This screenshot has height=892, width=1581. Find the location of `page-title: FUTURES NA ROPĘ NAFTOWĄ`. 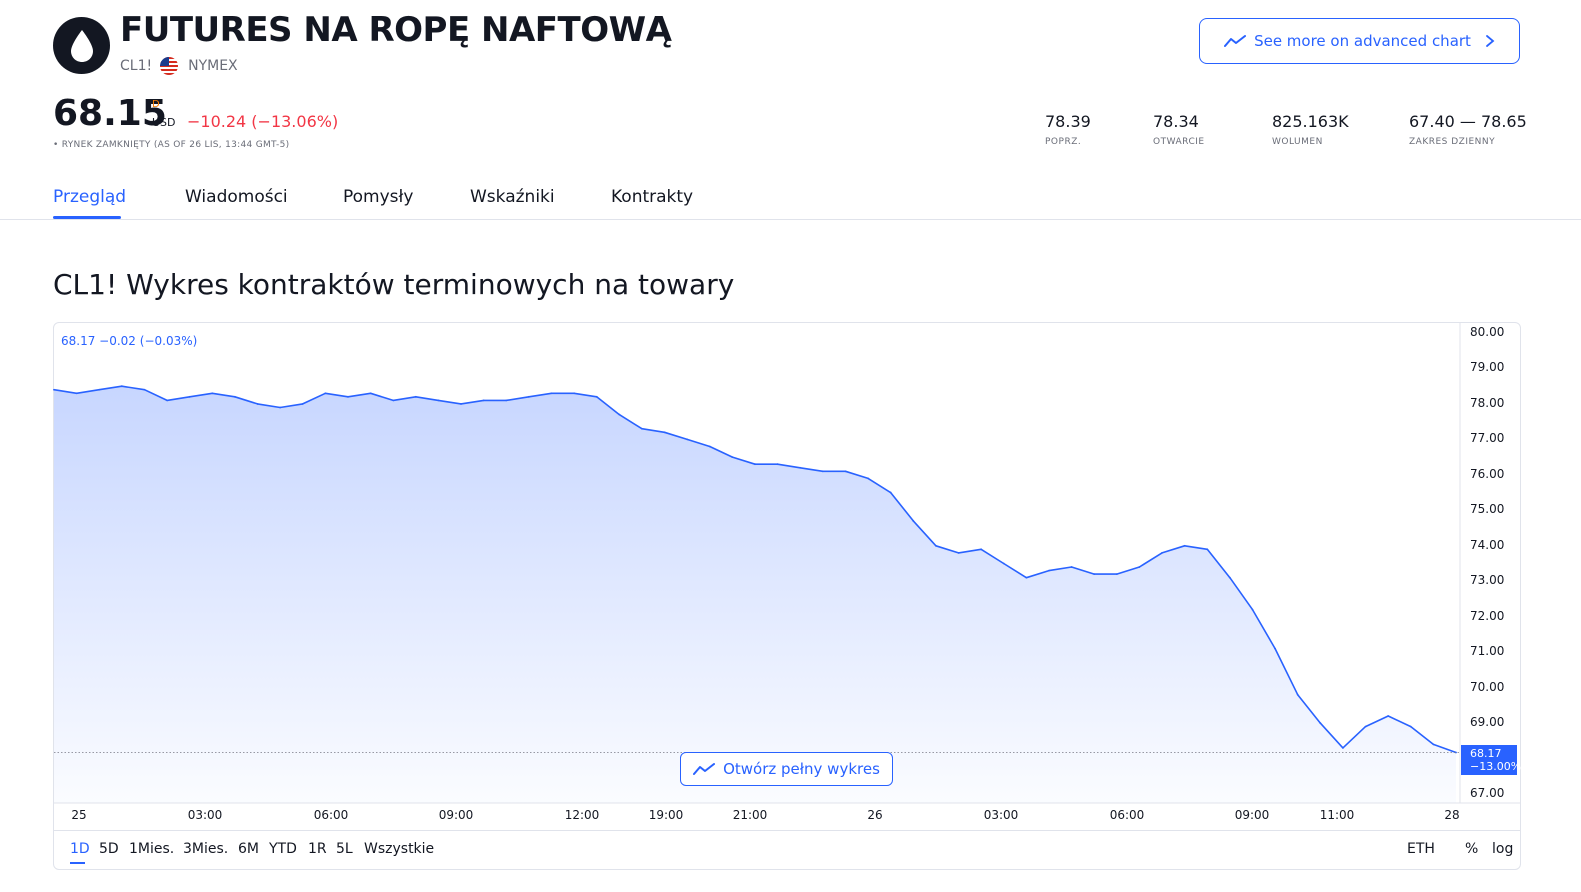

page-title: FUTURES NA ROPĘ NAFTOWĄ is located at coordinates (396, 30).